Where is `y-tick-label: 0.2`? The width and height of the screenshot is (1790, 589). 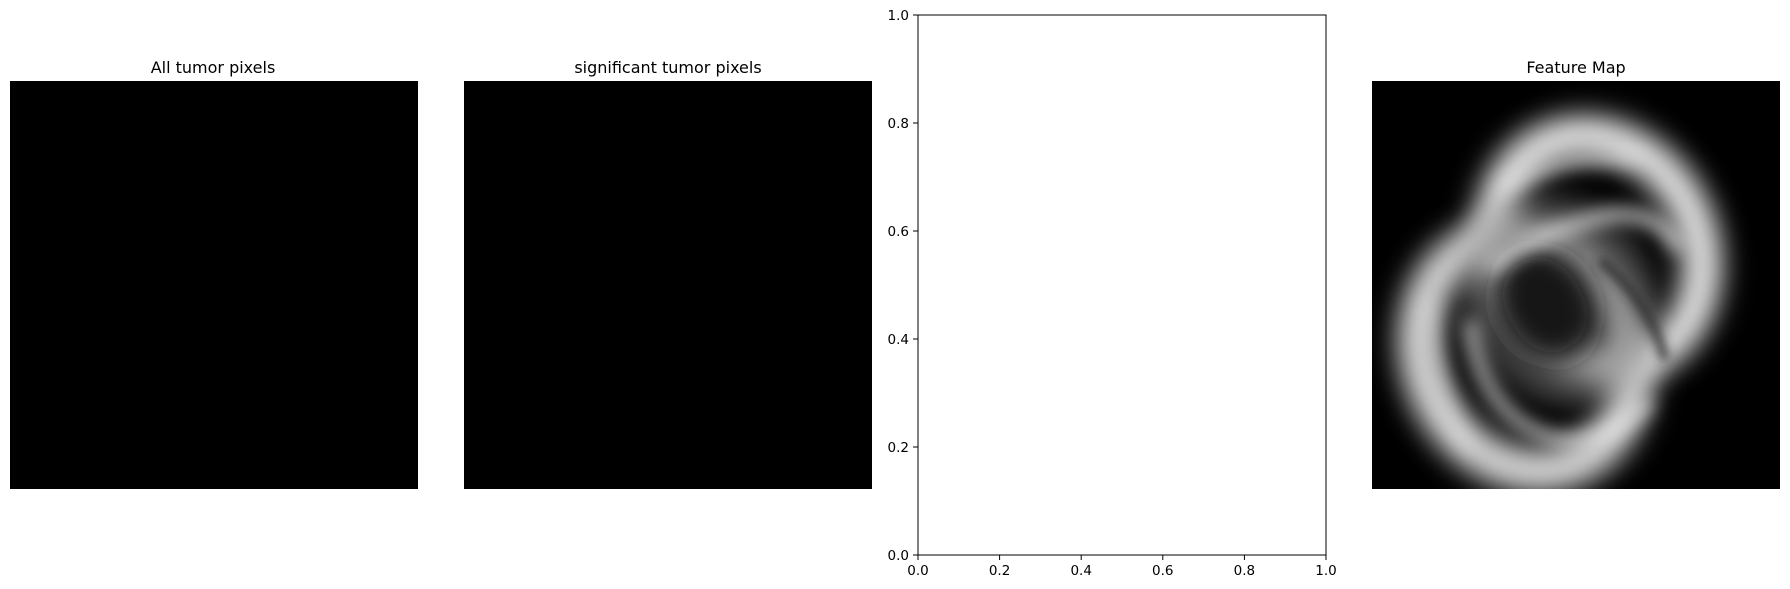
y-tick-label: 0.2 is located at coordinates (898, 448).